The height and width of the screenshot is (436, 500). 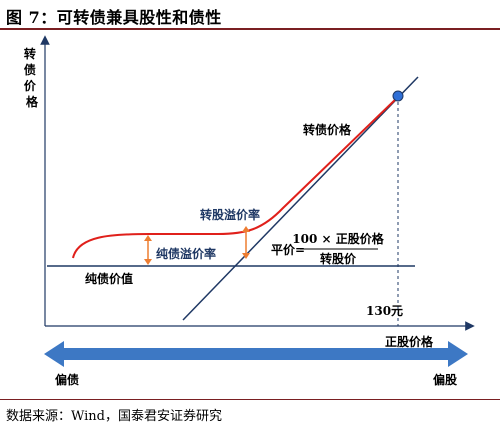 What do you see at coordinates (445, 379) in the screenshot?
I see `spectrum-right-label: 偏股` at bounding box center [445, 379].